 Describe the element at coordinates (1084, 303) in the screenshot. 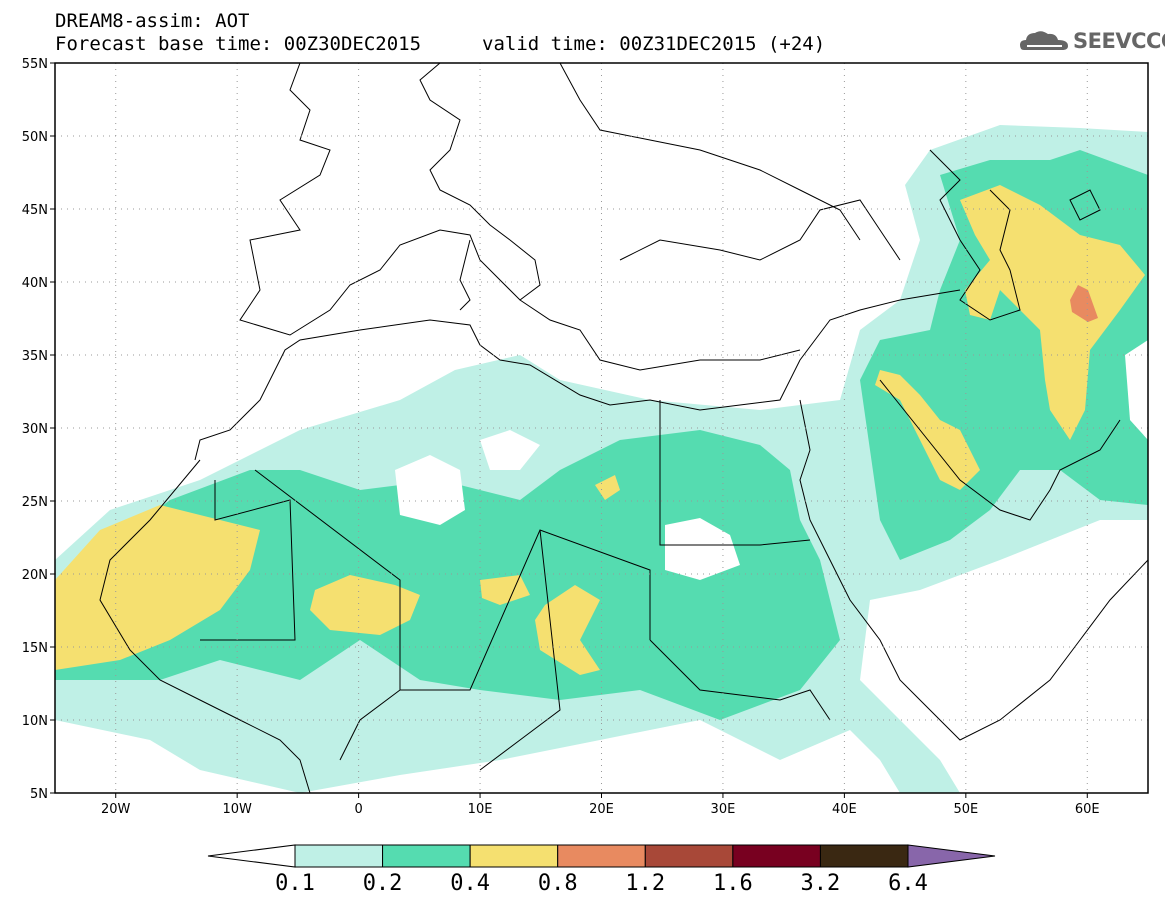

I see `aot-level-0.8` at that location.